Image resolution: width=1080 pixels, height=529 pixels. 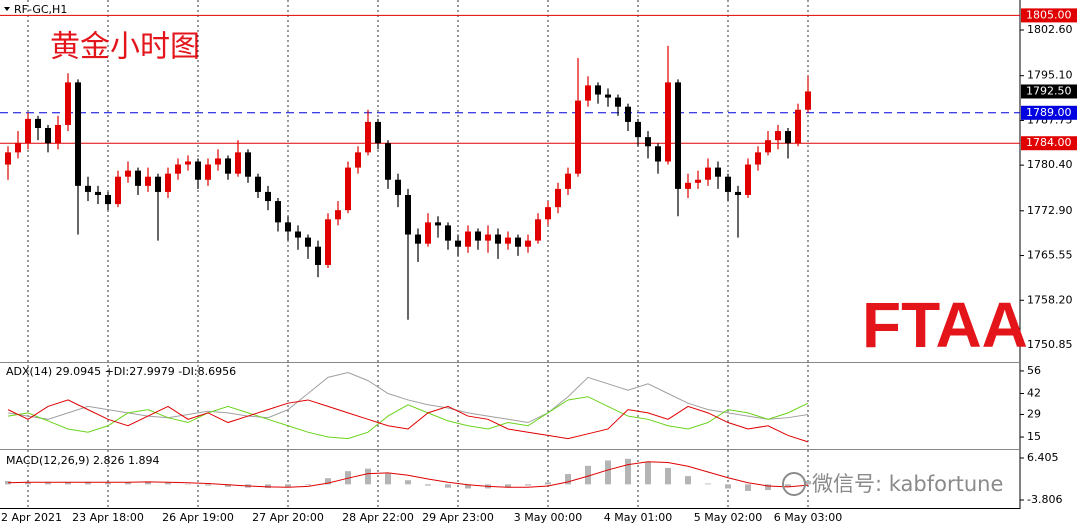 What do you see at coordinates (288, 517) in the screenshot?
I see `x-tick-label: 27 Apr 20:00` at bounding box center [288, 517].